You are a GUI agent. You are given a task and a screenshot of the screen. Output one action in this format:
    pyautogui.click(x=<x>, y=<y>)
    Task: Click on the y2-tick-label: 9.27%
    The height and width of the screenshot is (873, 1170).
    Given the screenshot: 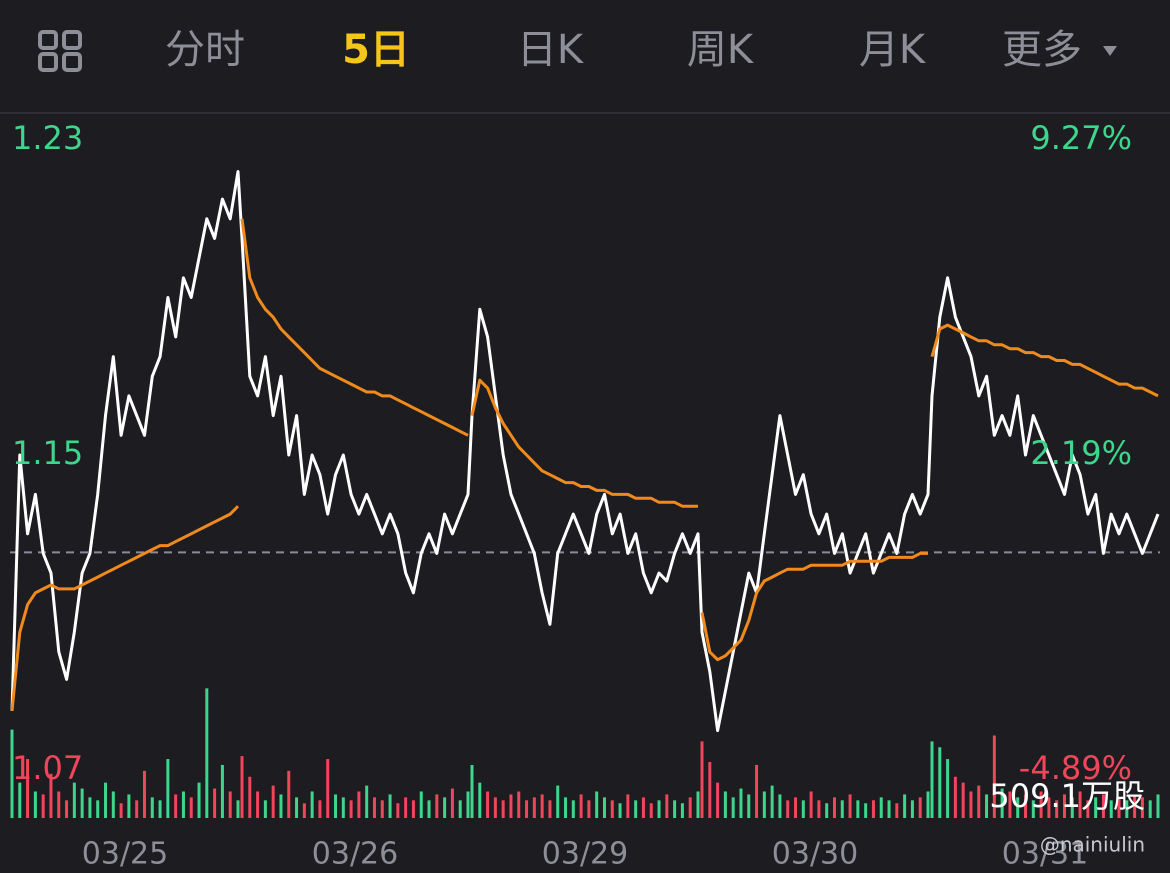 What is the action you would take?
    pyautogui.click(x=1081, y=138)
    